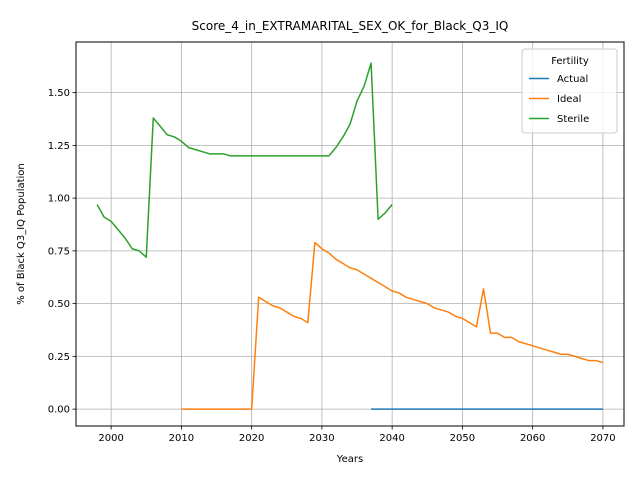 This screenshot has height=480, width=640. Describe the element at coordinates (59, 146) in the screenshot. I see `y-tick-label: 1.25` at that location.